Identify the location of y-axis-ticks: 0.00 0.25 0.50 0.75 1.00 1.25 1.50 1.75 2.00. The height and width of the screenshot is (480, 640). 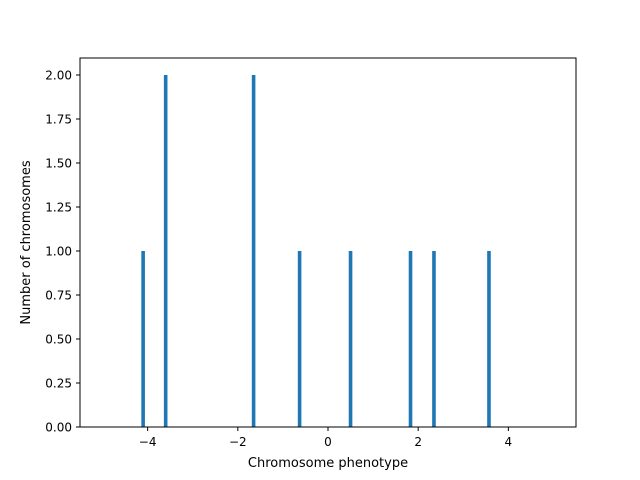
(62, 252).